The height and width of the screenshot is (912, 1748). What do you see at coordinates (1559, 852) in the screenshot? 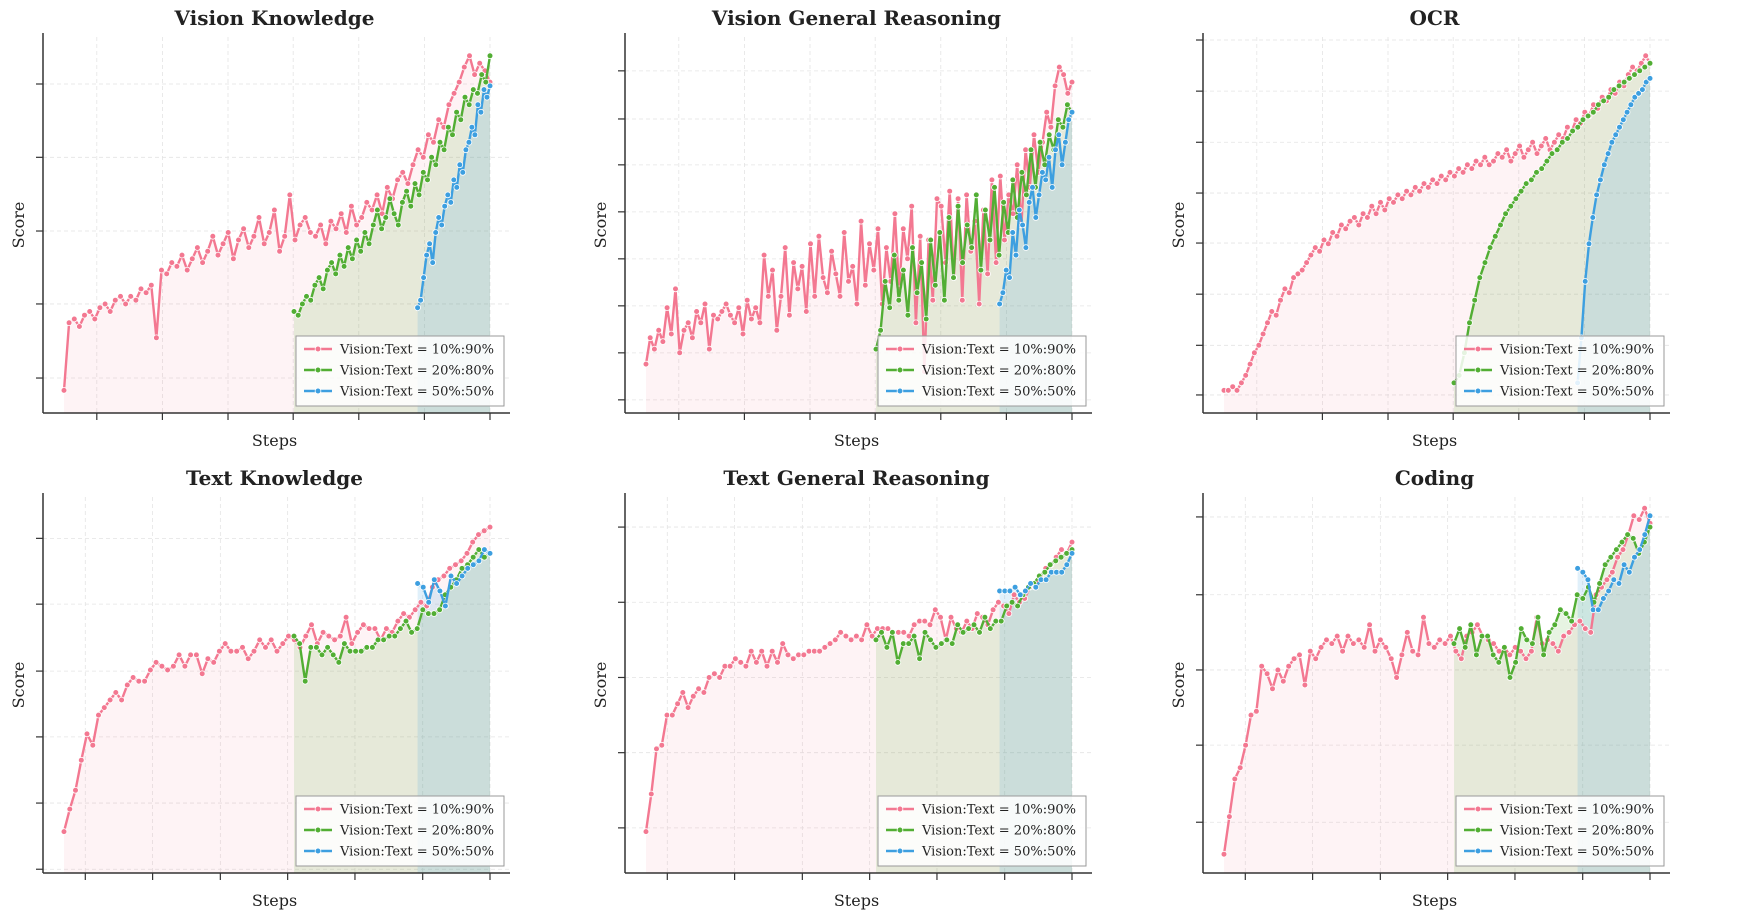
I see `legend-item: Vision:Text = 50%:50%` at bounding box center [1559, 852].